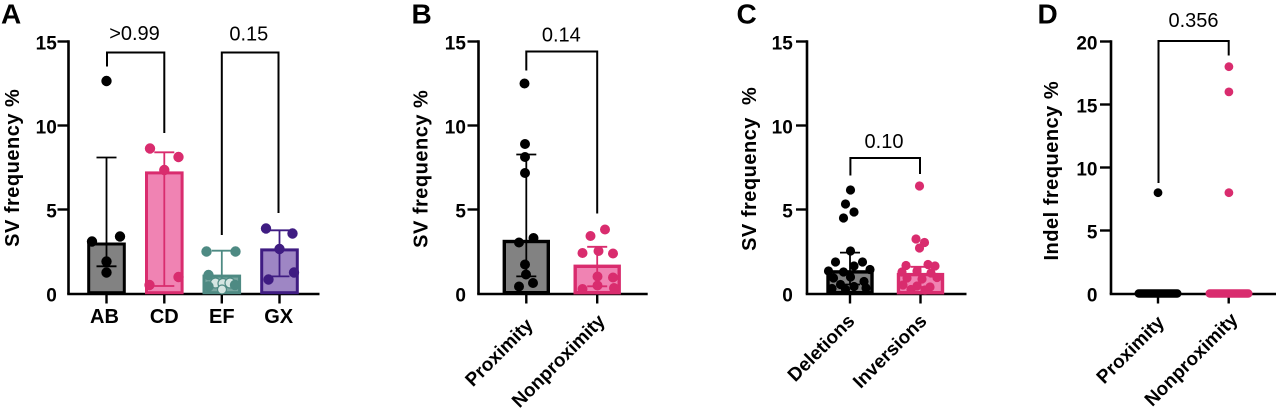 The height and width of the screenshot is (415, 1280). What do you see at coordinates (222, 317) in the screenshot?
I see `svg-text: EF` at bounding box center [222, 317].